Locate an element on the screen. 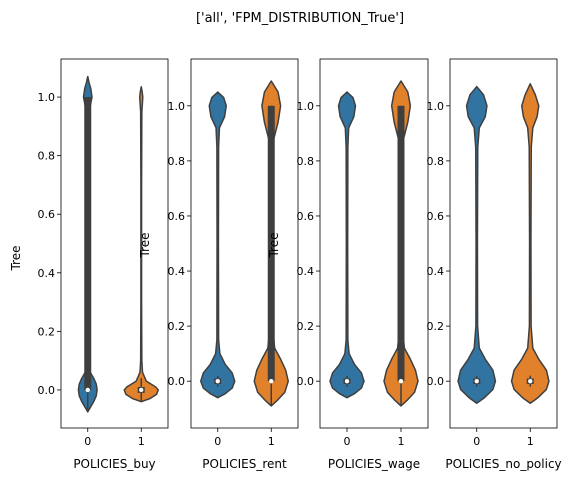  ytick-label-2-1: 0.2 is located at coordinates (306, 326).